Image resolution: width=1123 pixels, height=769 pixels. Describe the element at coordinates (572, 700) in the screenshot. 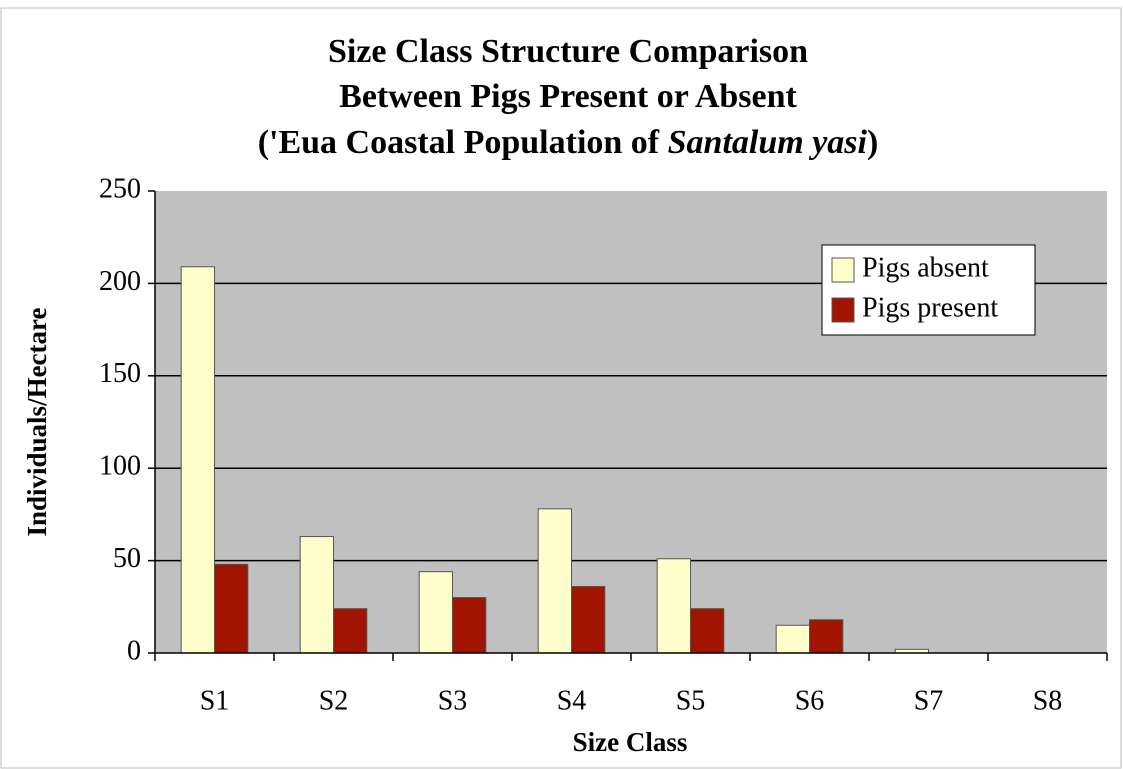

I see `x-tick-label: S4` at that location.